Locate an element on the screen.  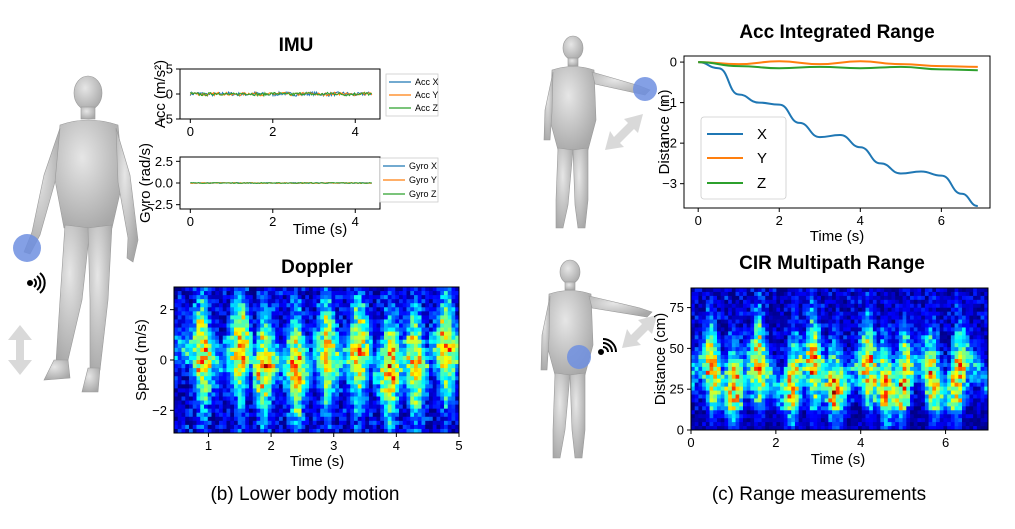
acc-range-title: Acc Integrated Range is located at coordinates (836, 32).